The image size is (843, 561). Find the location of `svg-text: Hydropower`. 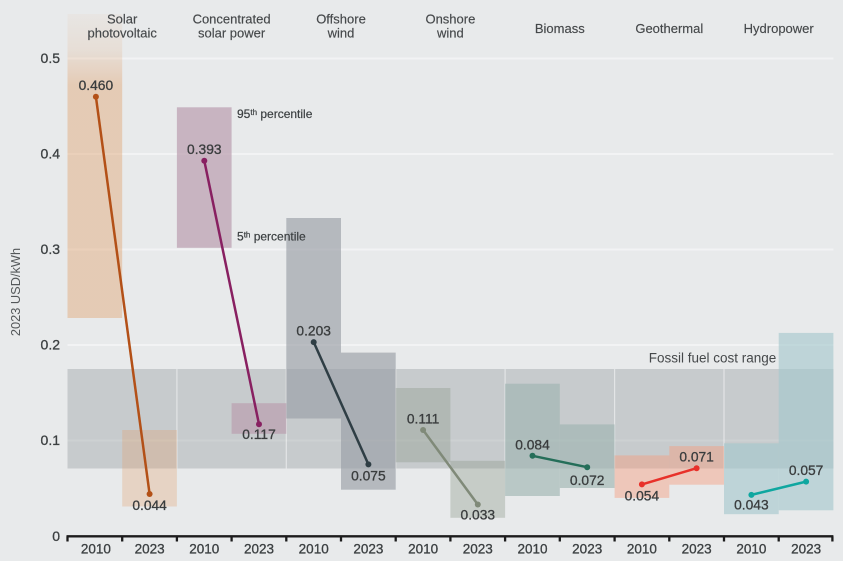

svg-text: Hydropower is located at coordinates (779, 28).